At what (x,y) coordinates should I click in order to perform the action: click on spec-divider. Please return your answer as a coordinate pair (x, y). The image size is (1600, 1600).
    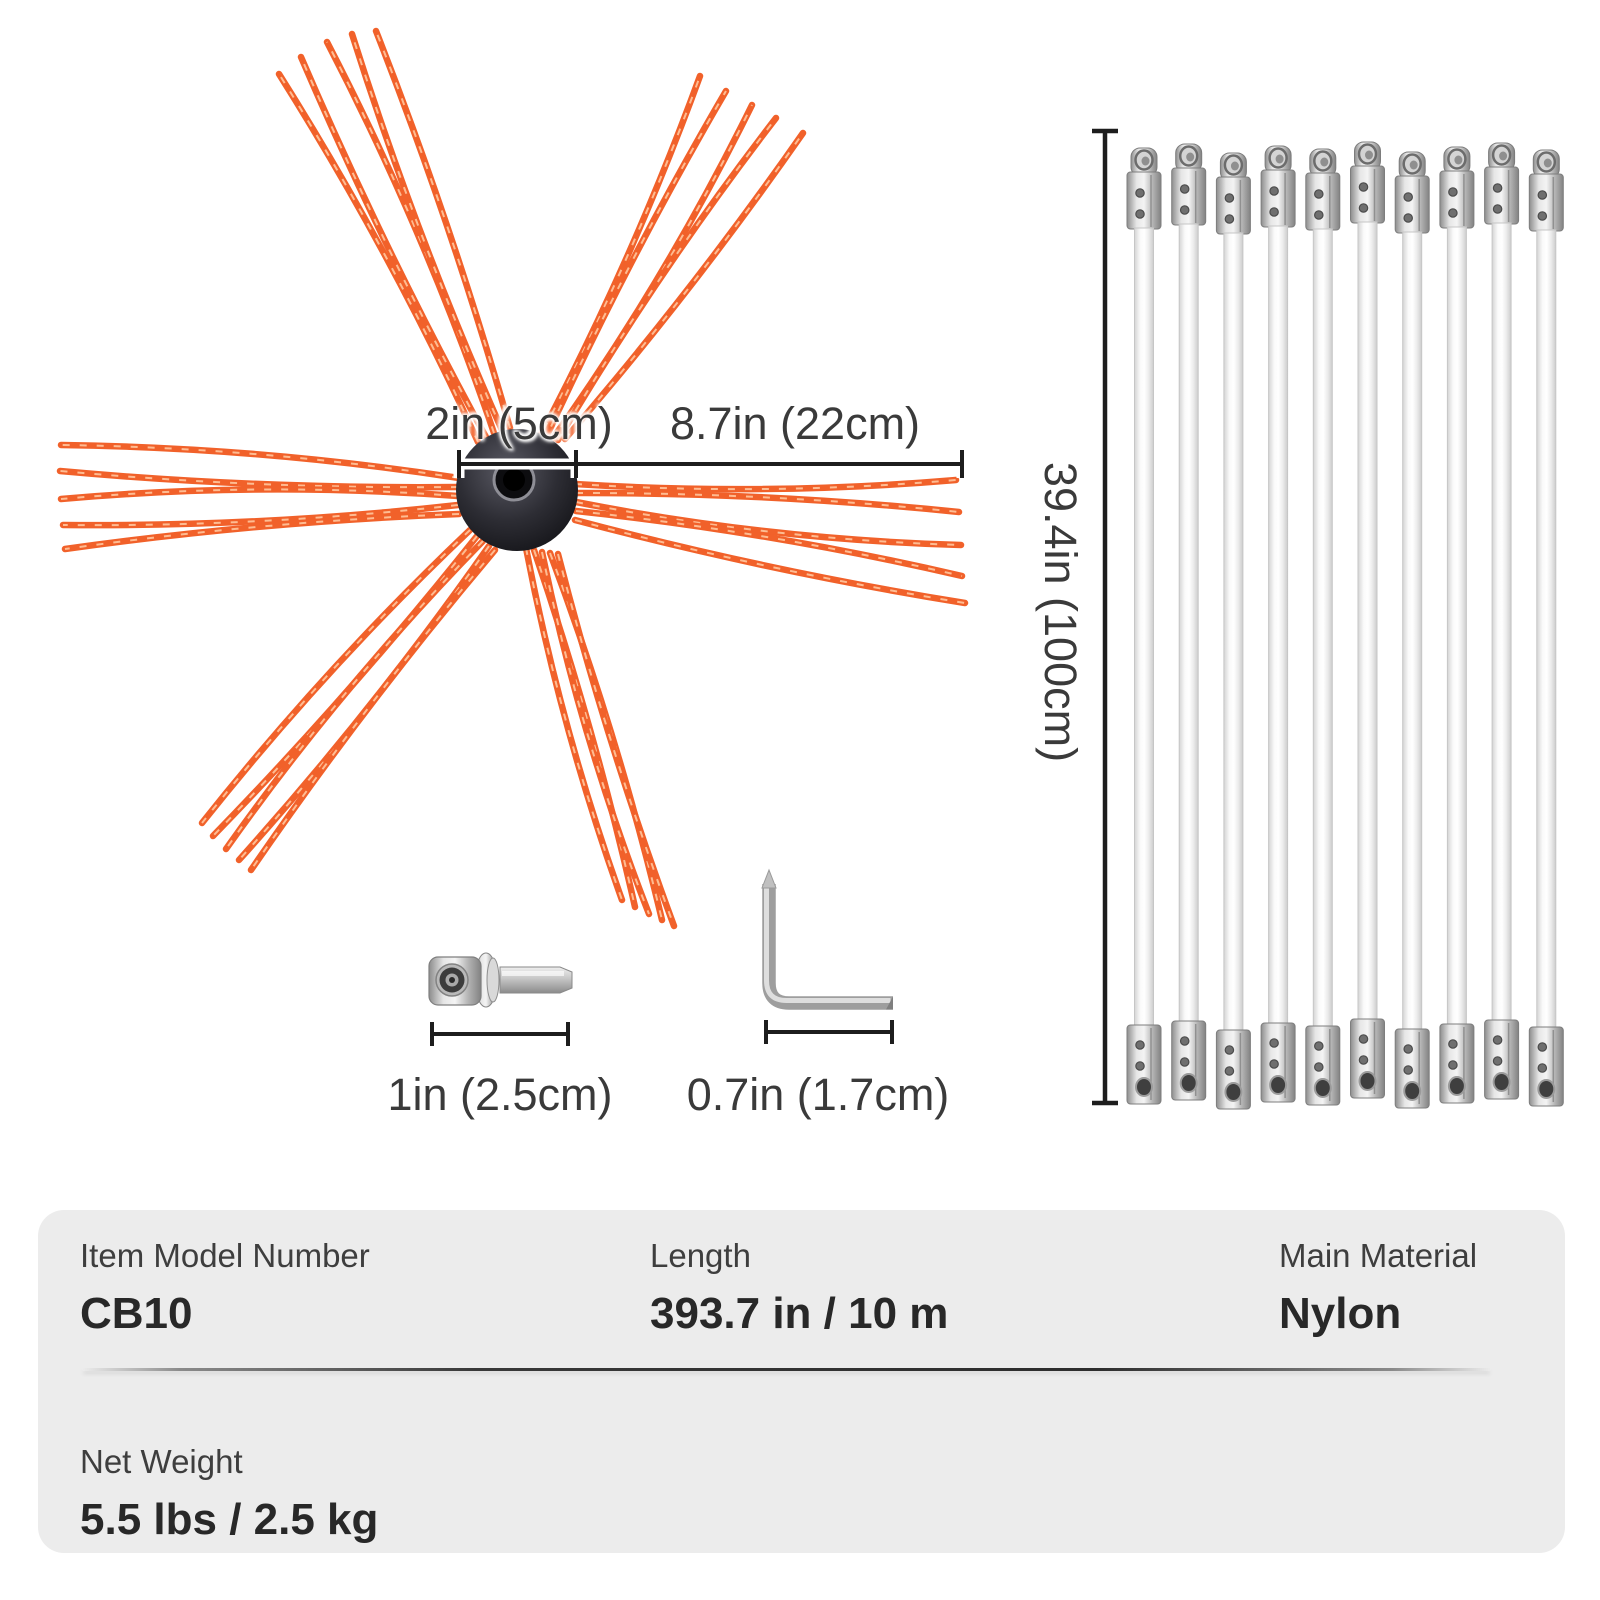
    Looking at the image, I should click on (786, 1369).